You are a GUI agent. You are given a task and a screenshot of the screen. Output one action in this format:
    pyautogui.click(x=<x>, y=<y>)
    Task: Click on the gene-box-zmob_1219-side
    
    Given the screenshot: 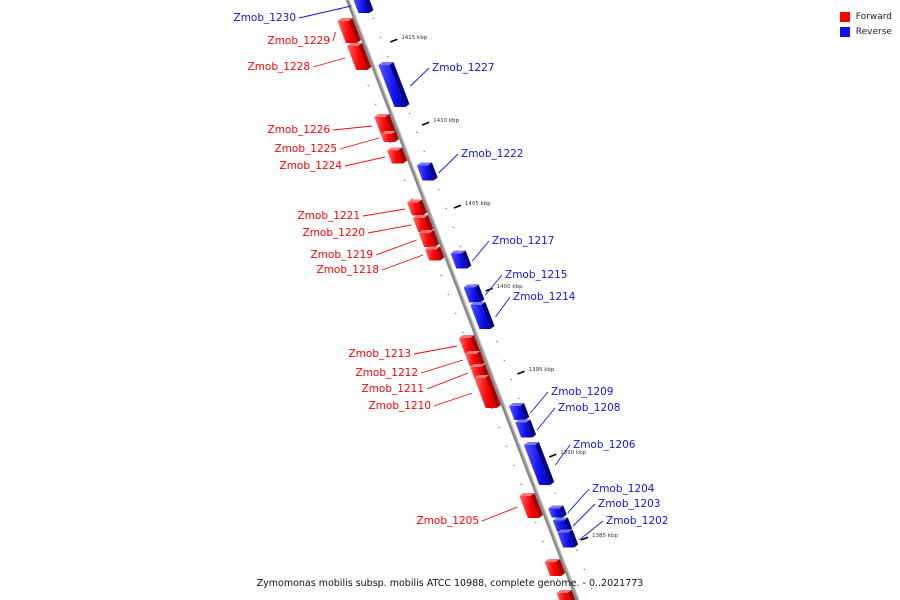 What is the action you would take?
    pyautogui.click(x=434, y=238)
    